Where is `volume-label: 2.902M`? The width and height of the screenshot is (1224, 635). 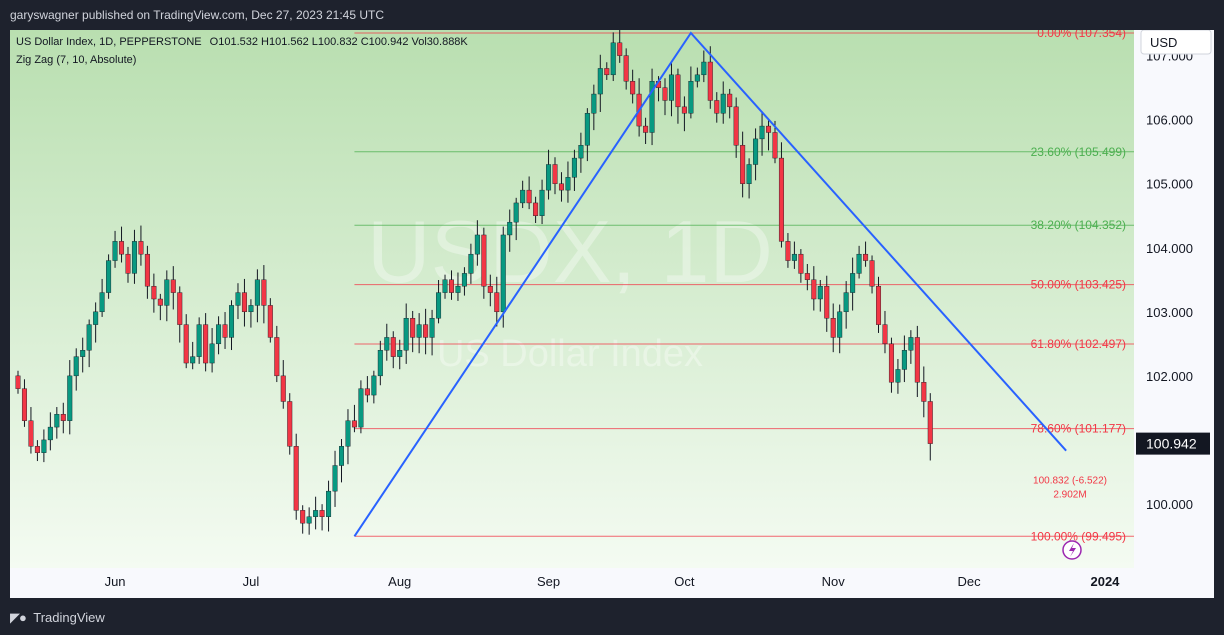 volume-label: 2.902M is located at coordinates (1069, 495).